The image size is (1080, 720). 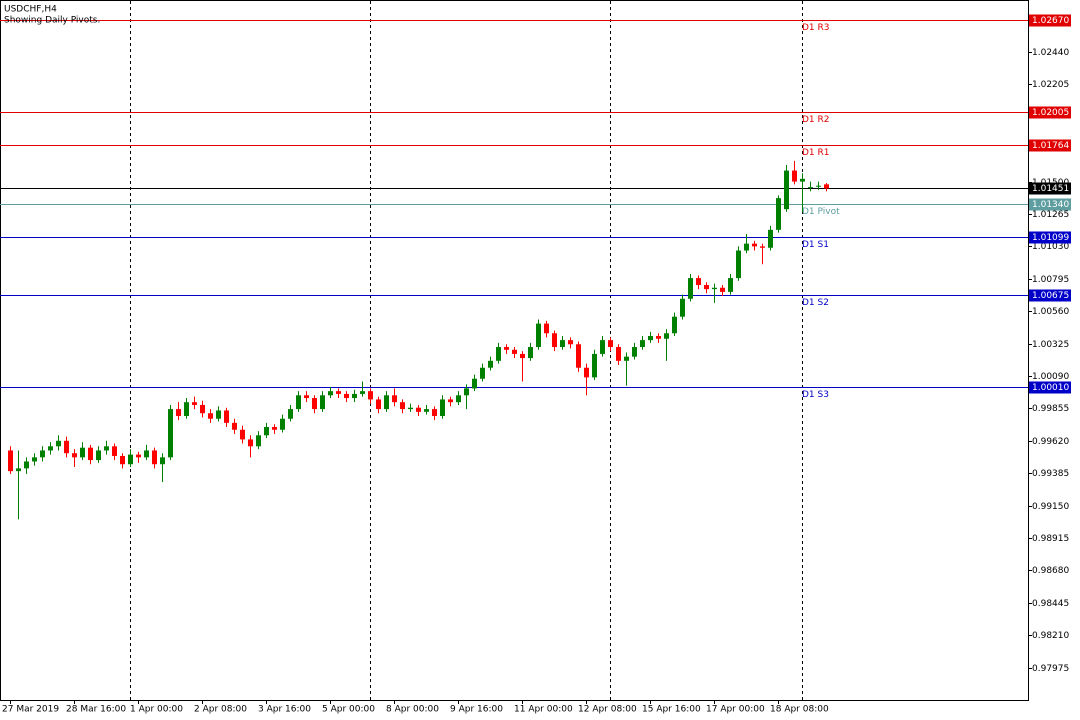 What do you see at coordinates (1050, 247) in the screenshot?
I see `y-tick-label: 1.01030` at bounding box center [1050, 247].